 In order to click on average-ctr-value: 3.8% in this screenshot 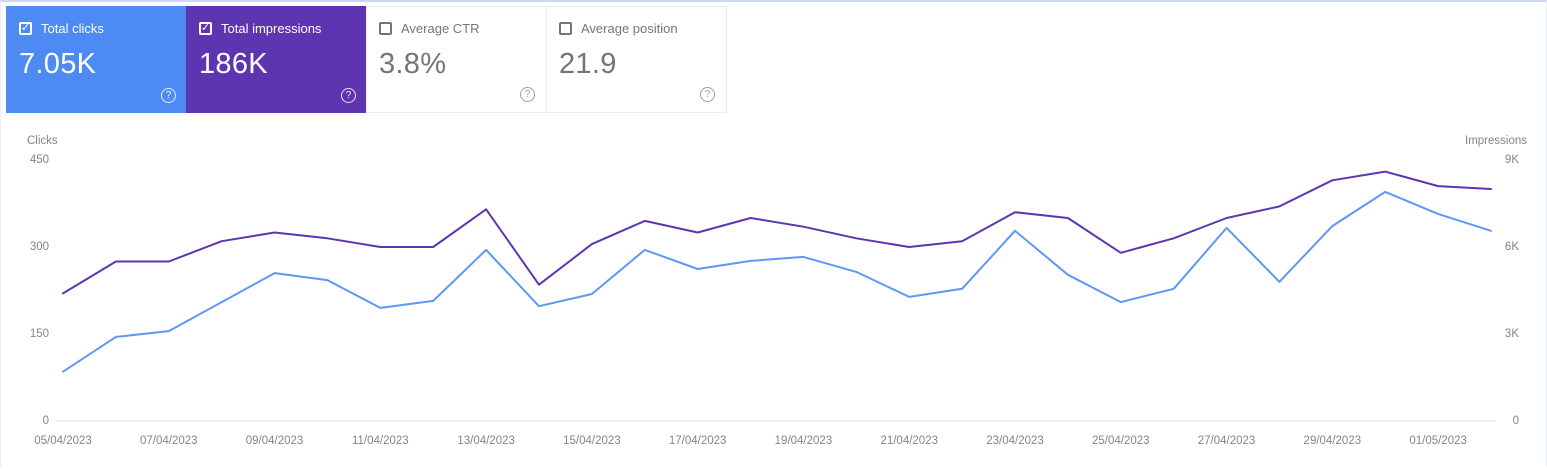, I will do `click(413, 64)`.